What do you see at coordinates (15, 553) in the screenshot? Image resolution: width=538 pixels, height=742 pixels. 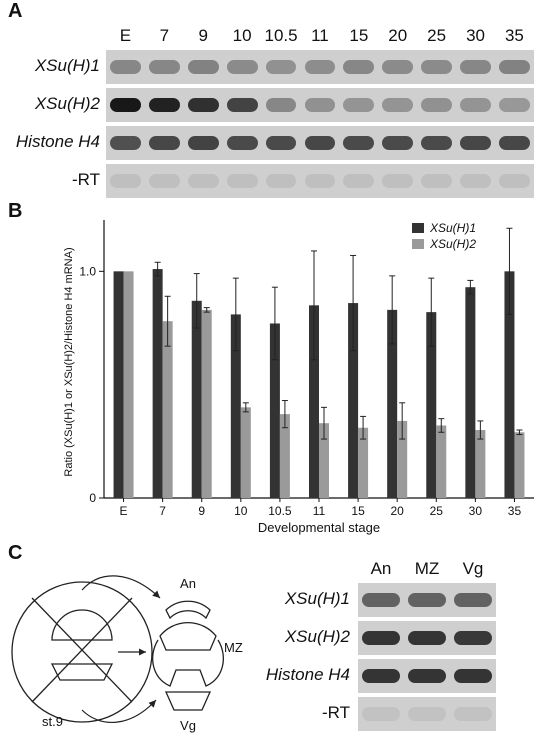 I see `panel-c-letter: C` at bounding box center [15, 553].